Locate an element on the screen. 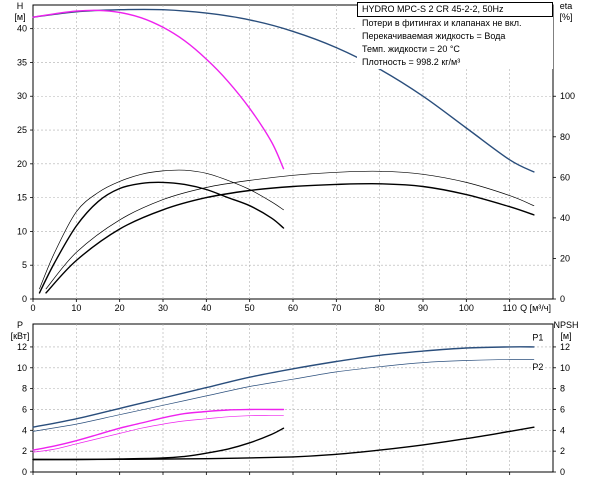  x-tick-label: 100 is located at coordinates (466, 308).